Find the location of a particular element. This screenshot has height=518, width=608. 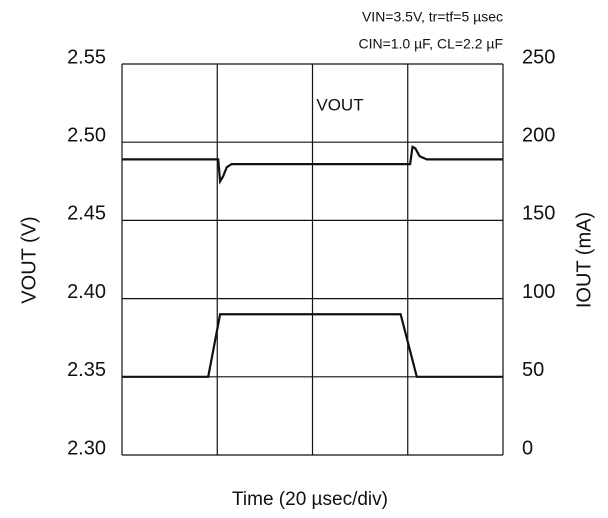

y-tick-label: 2.40 is located at coordinates (86, 292).